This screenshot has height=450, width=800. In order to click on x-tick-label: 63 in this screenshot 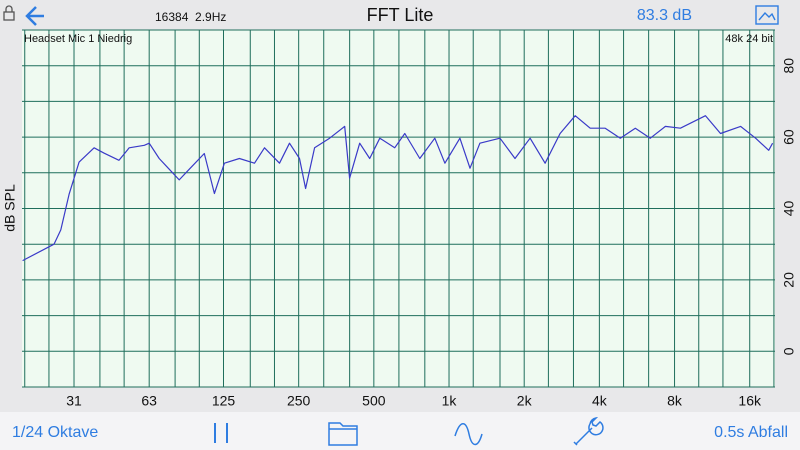, I will do `click(149, 401)`.